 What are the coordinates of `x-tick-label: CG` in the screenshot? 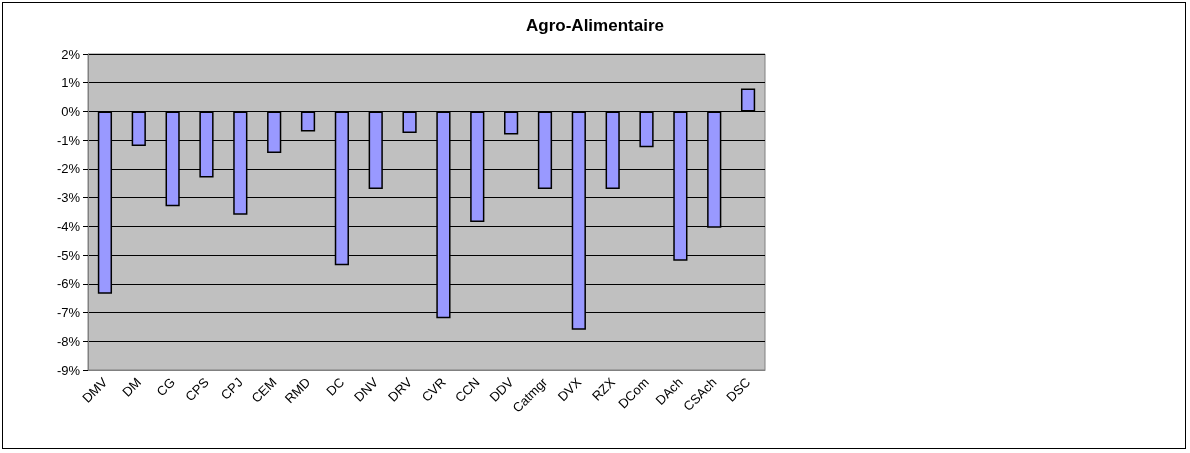 It's located at (165, 387).